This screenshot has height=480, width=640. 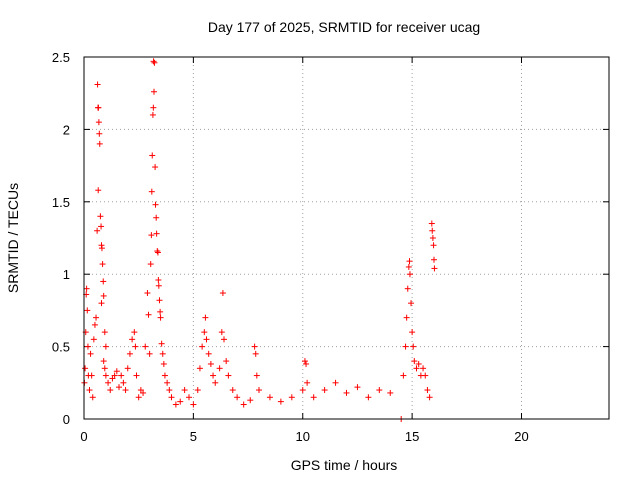 What do you see at coordinates (303, 436) in the screenshot?
I see `x-tick-label: 10` at bounding box center [303, 436].